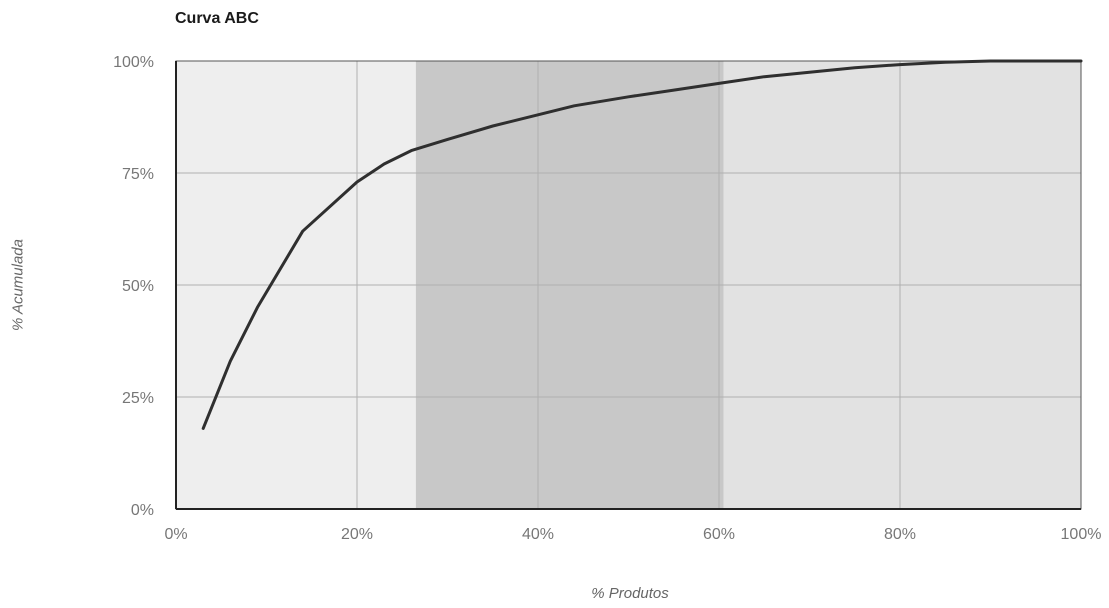 Image resolution: width=1109 pixels, height=608 pixels. Describe the element at coordinates (900, 534) in the screenshot. I see `x-tick-label: 80%` at that location.